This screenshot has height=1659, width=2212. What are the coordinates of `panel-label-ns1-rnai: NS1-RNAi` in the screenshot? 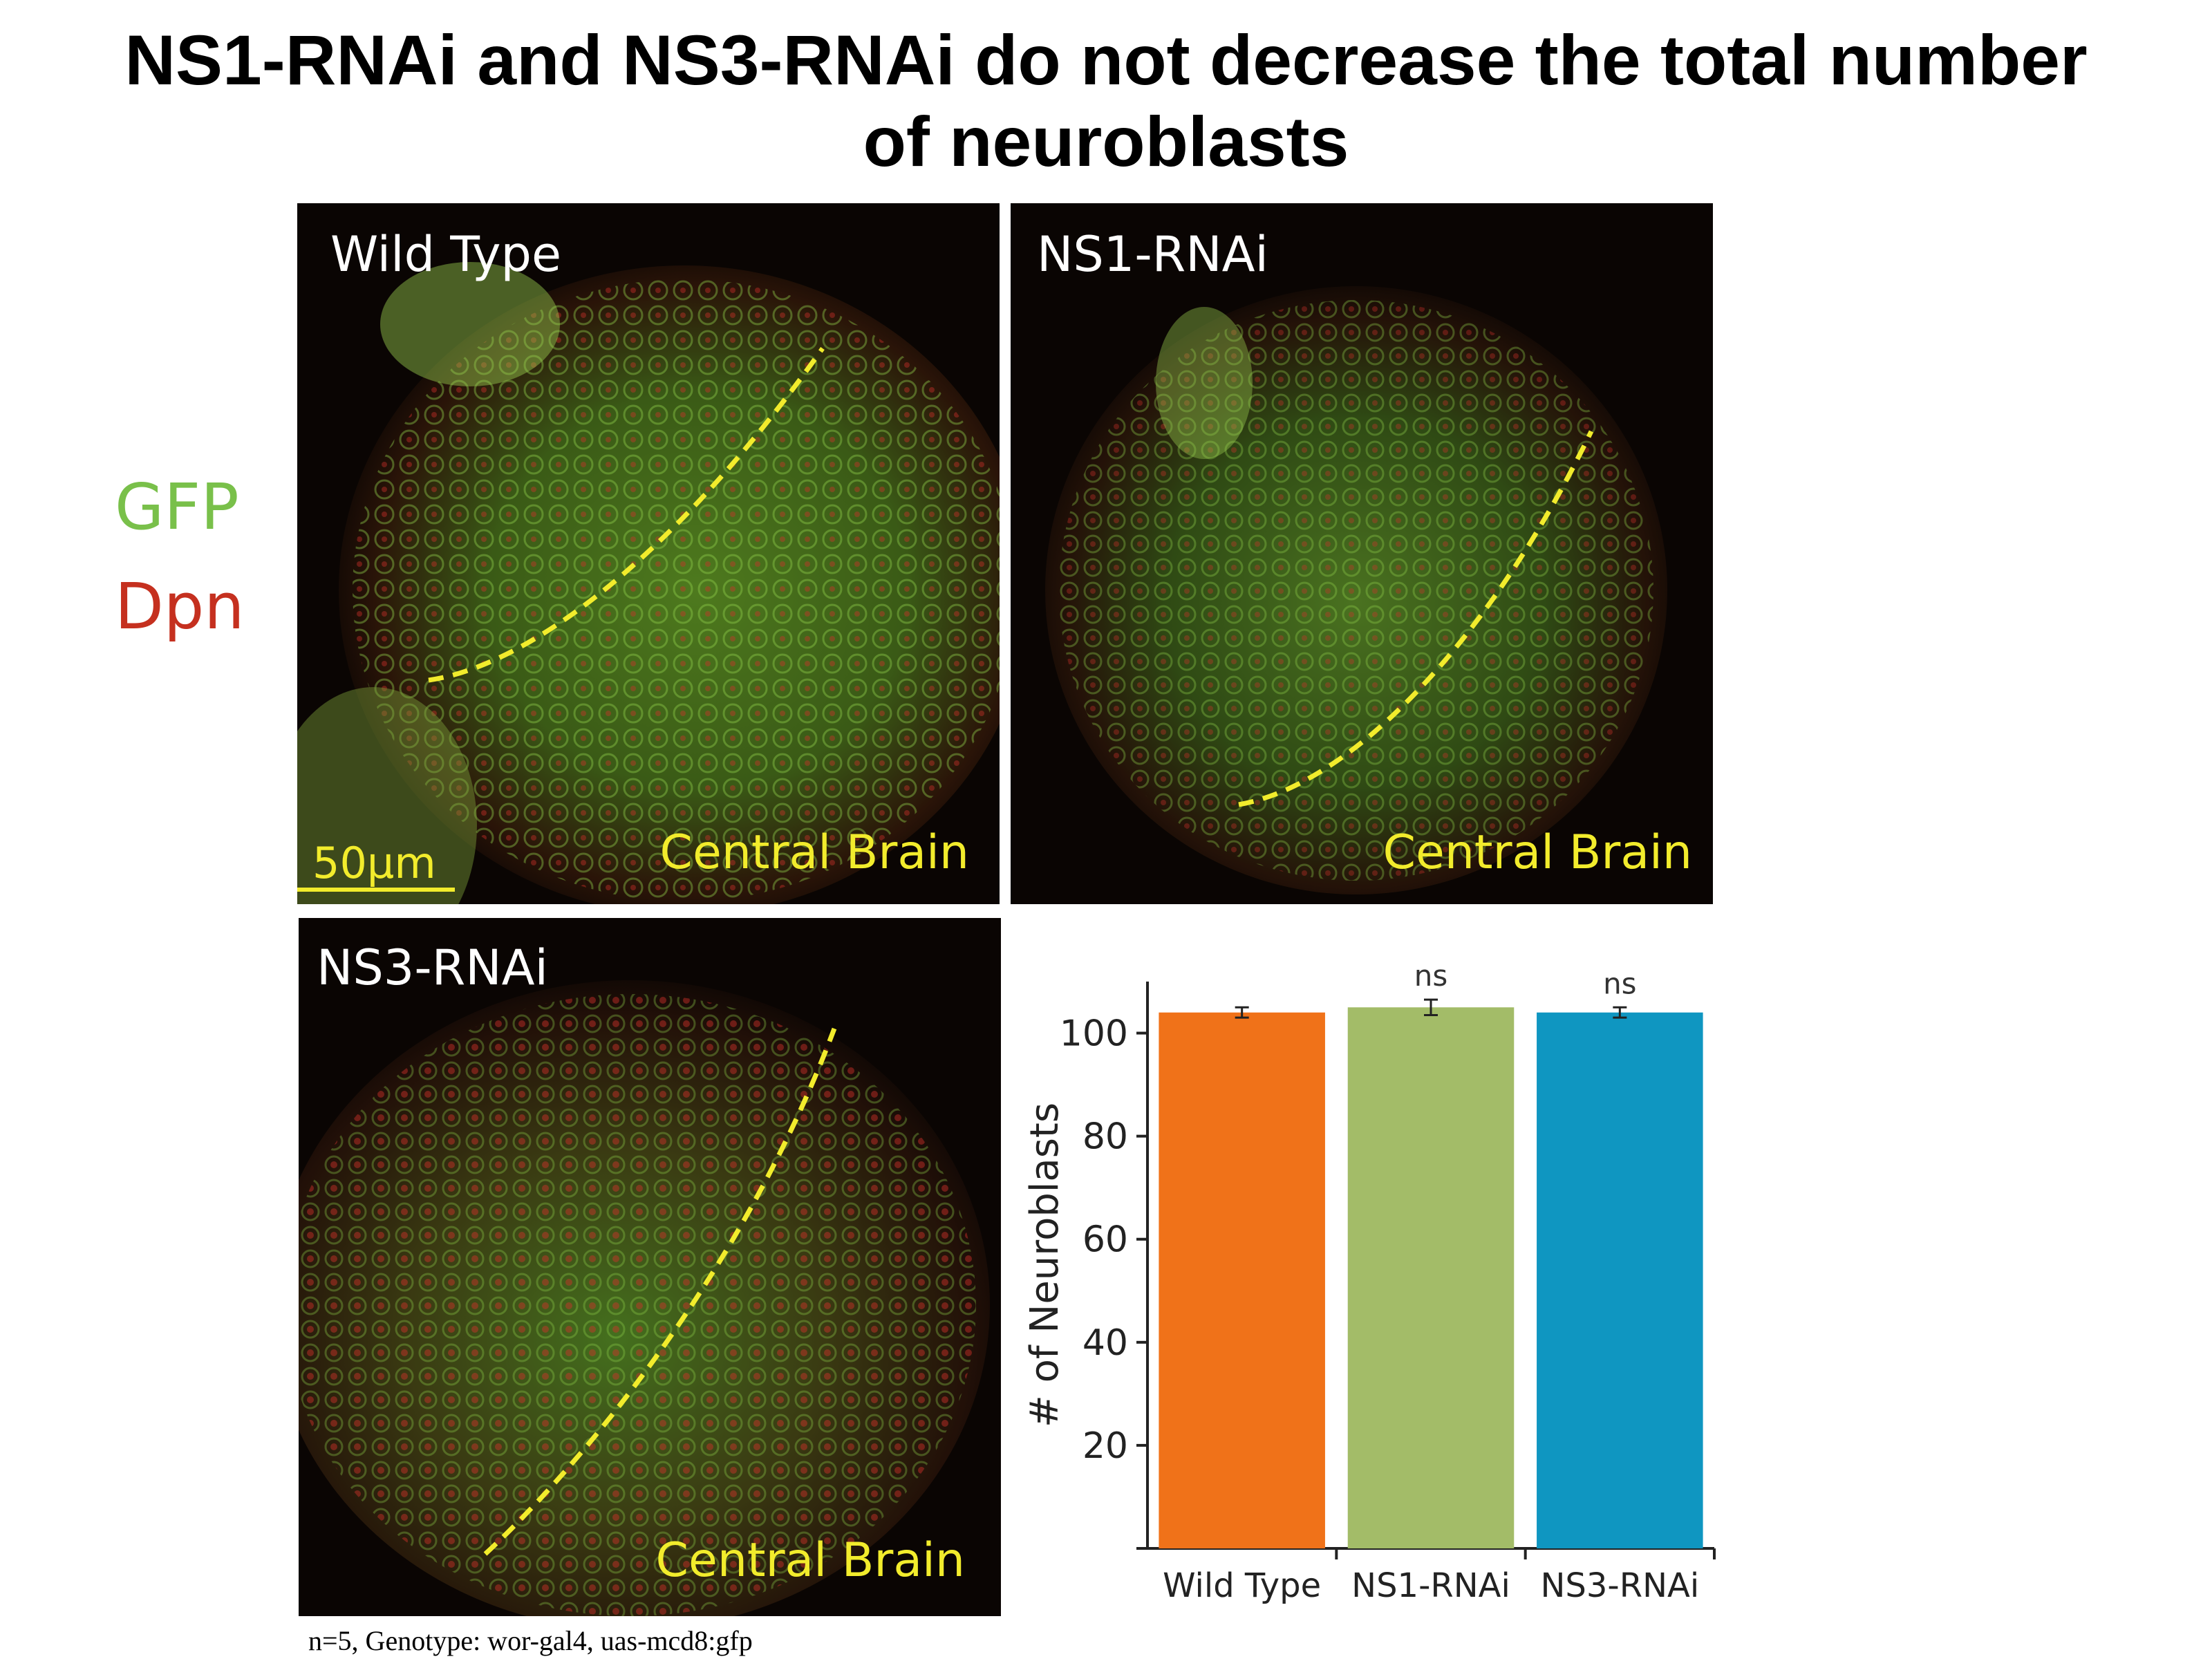 It's located at (1152, 255).